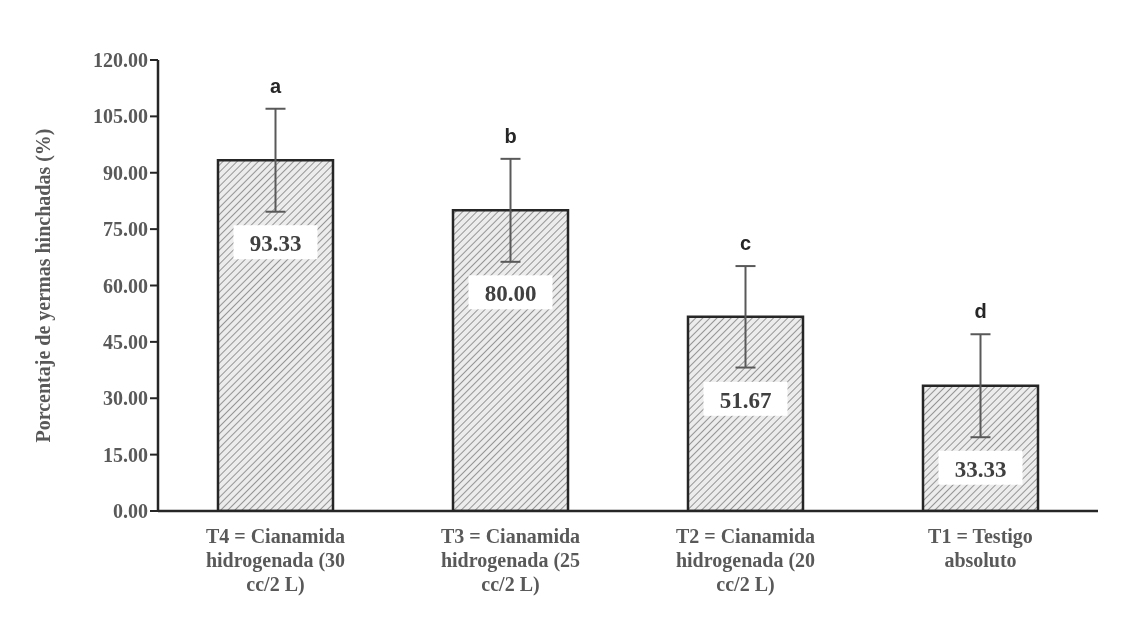  Describe the element at coordinates (125, 229) in the screenshot. I see `y-tick-label: 75.00` at that location.